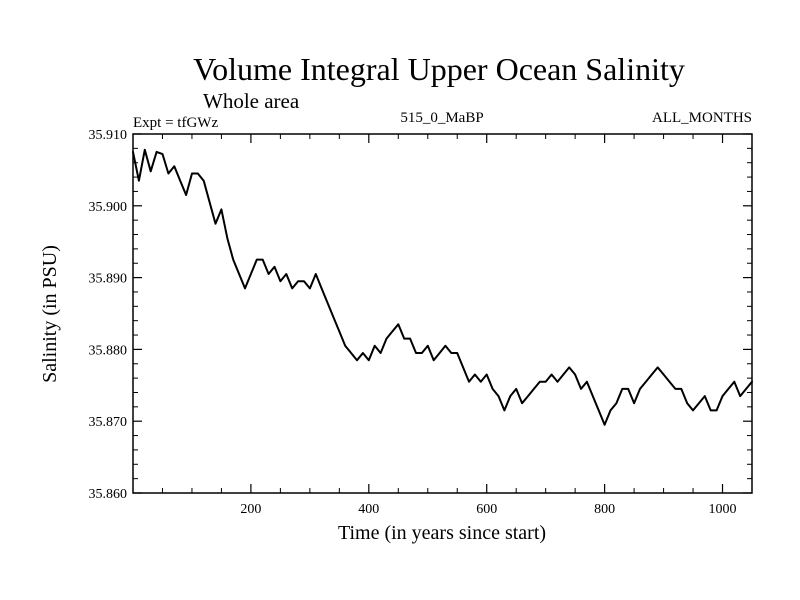  Describe the element at coordinates (108, 135) in the screenshot. I see `y-tick-label: 35.910` at that location.